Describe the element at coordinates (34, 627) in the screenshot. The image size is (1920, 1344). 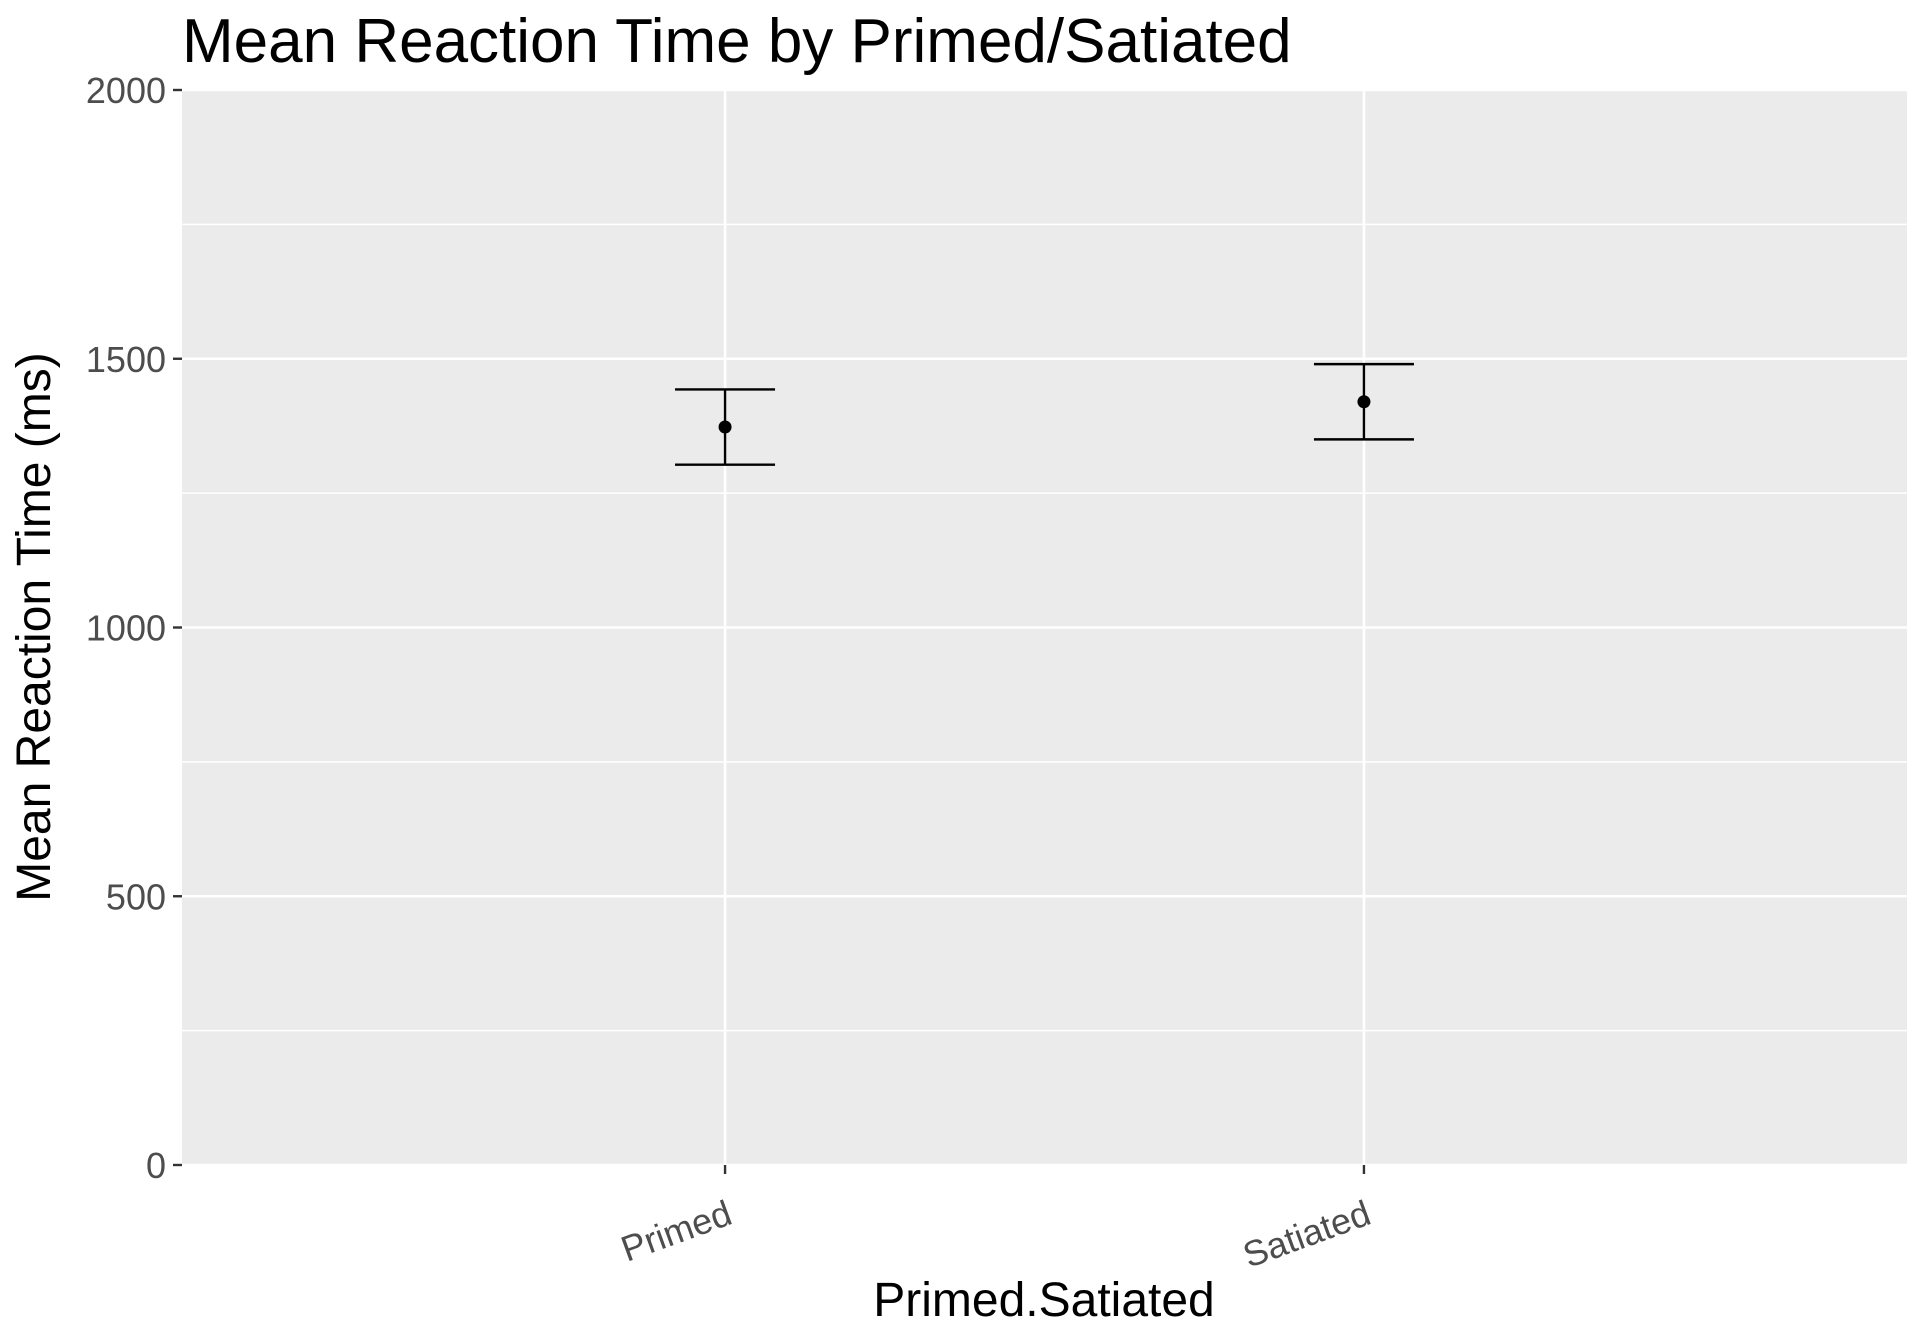
I see `y-axis-title: Mean Reaction Time (ms)` at that location.